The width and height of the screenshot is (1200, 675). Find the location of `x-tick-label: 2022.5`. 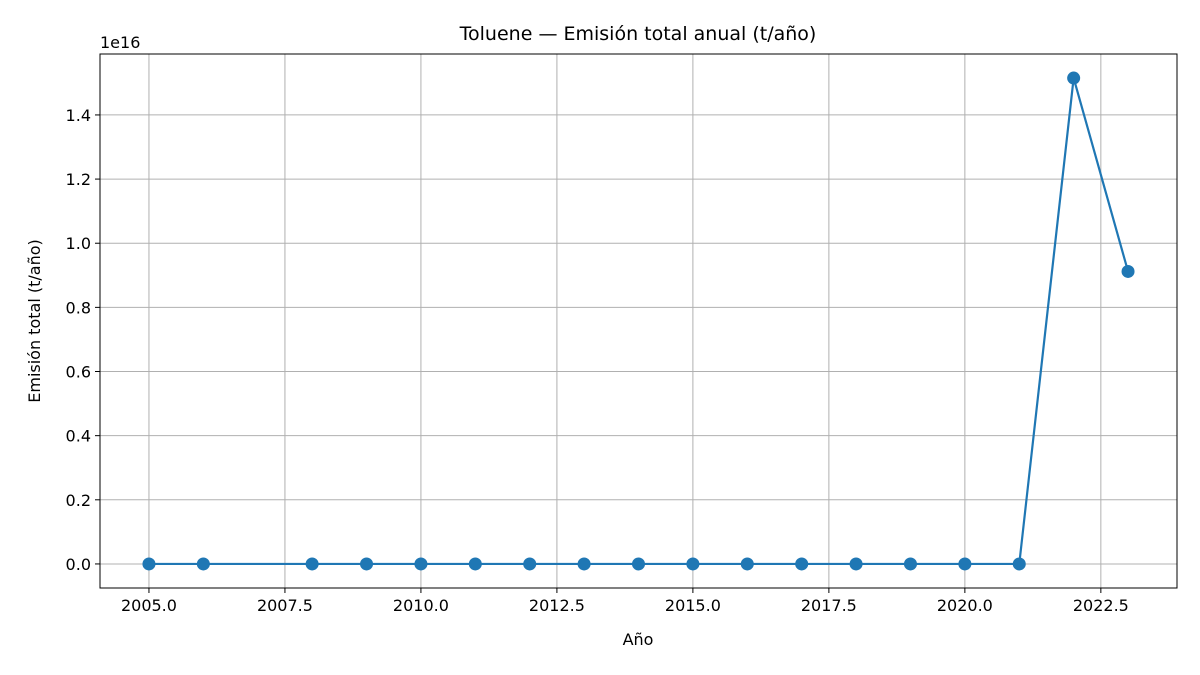

x-tick-label: 2022.5 is located at coordinates (1101, 605).